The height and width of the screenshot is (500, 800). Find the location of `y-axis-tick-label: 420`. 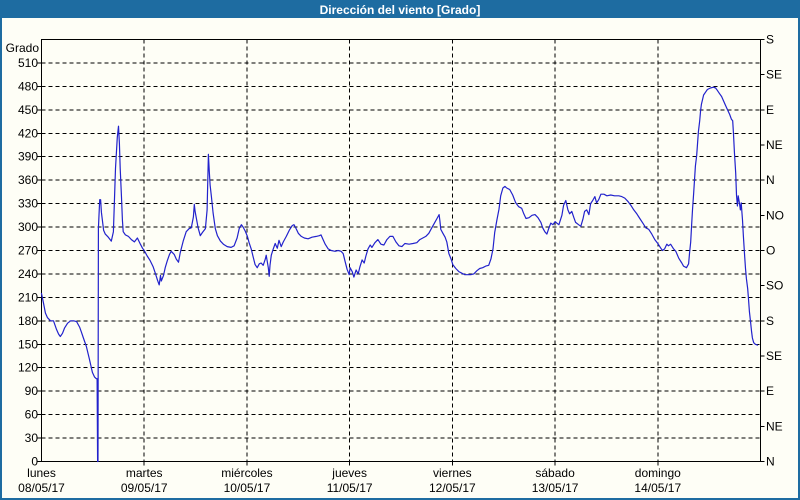

y-axis-tick-label: 420 is located at coordinates (28, 133).